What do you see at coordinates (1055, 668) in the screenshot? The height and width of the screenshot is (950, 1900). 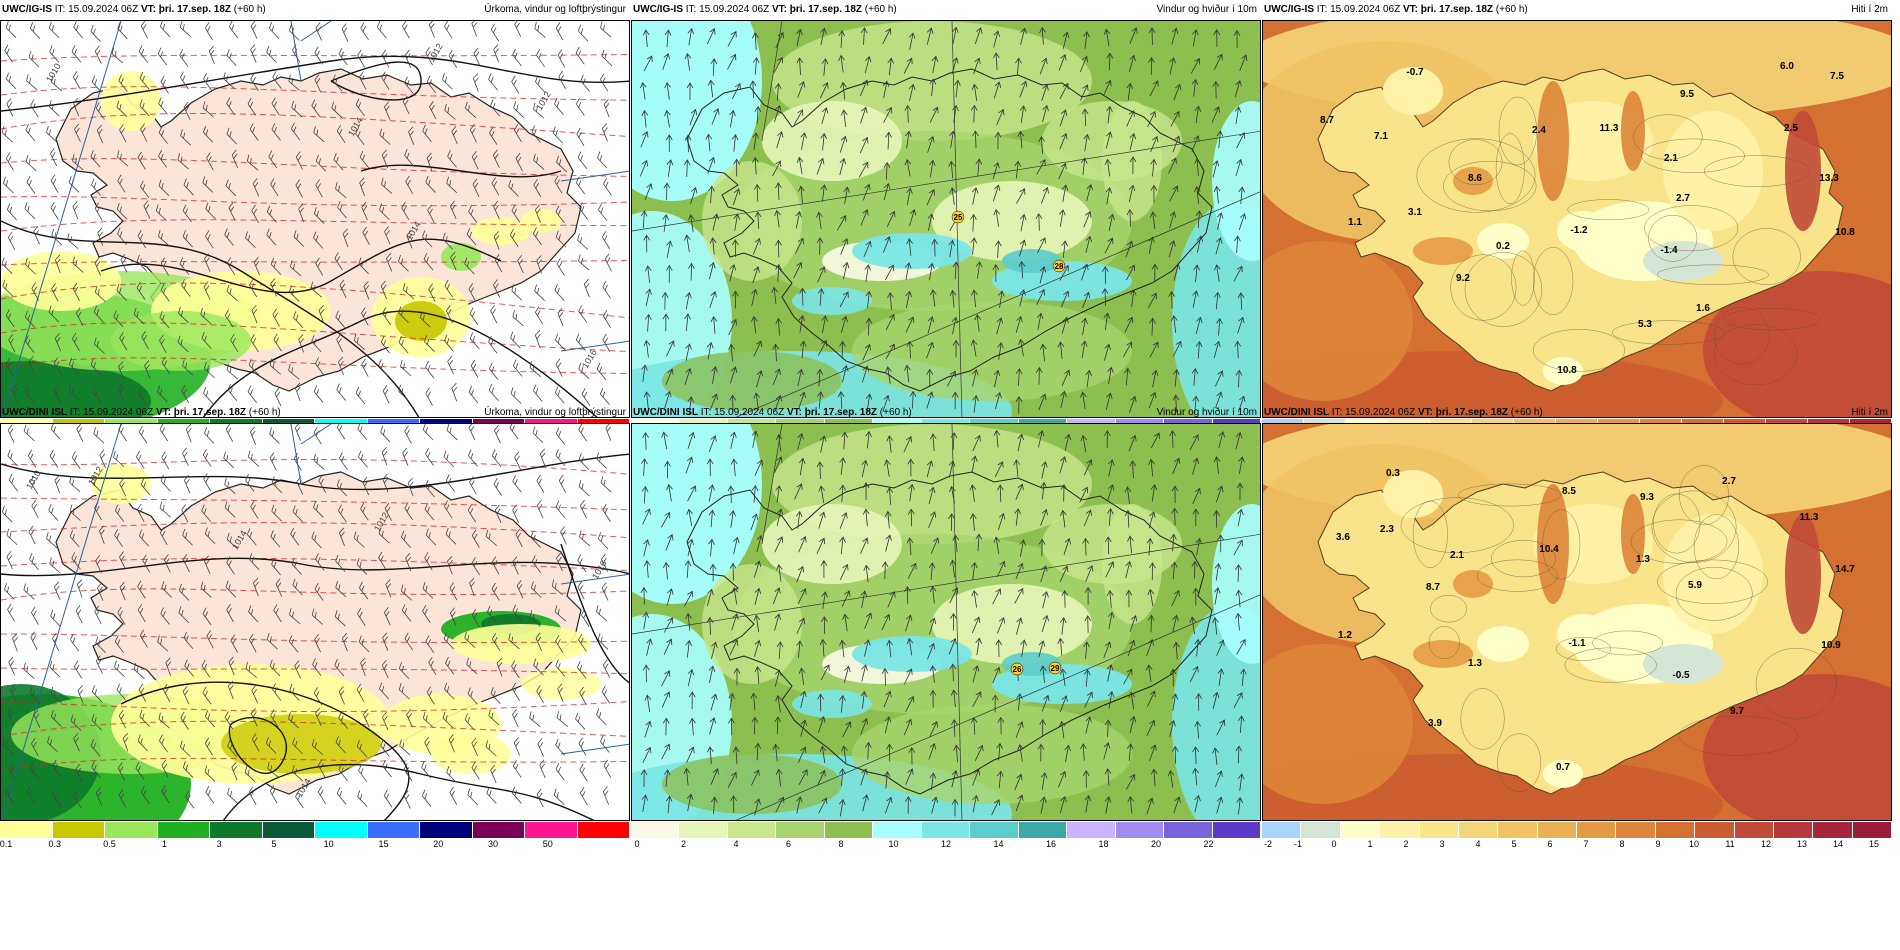 I see `max-gust-label: 29` at bounding box center [1055, 668].